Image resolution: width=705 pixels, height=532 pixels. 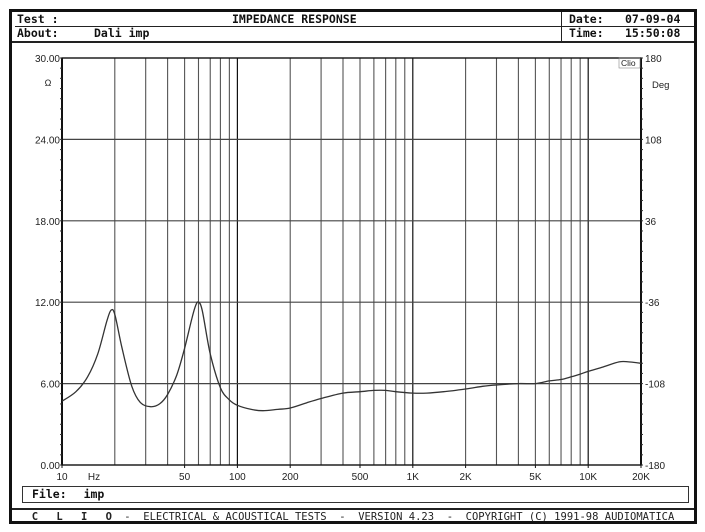 What do you see at coordinates (353, 509) in the screenshot?
I see `footer-divider` at bounding box center [353, 509].